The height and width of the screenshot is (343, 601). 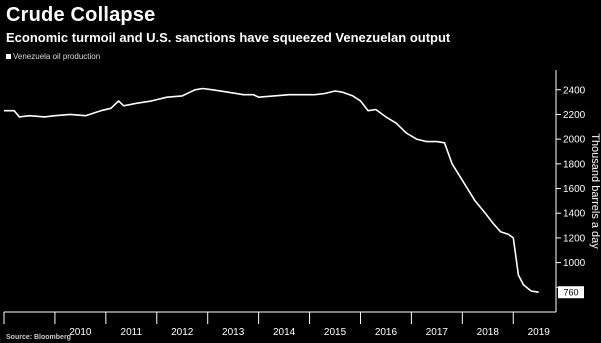 What do you see at coordinates (132, 332) in the screenshot?
I see `x-tick-label: 2011` at bounding box center [132, 332].